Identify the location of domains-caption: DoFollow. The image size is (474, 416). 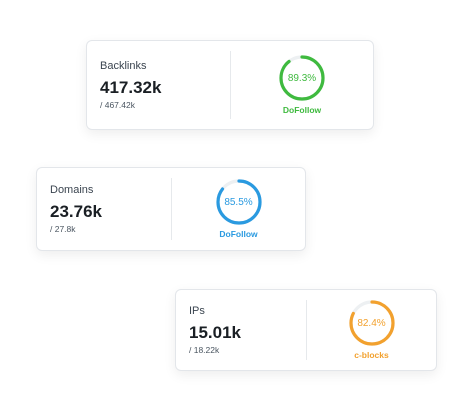
(238, 234).